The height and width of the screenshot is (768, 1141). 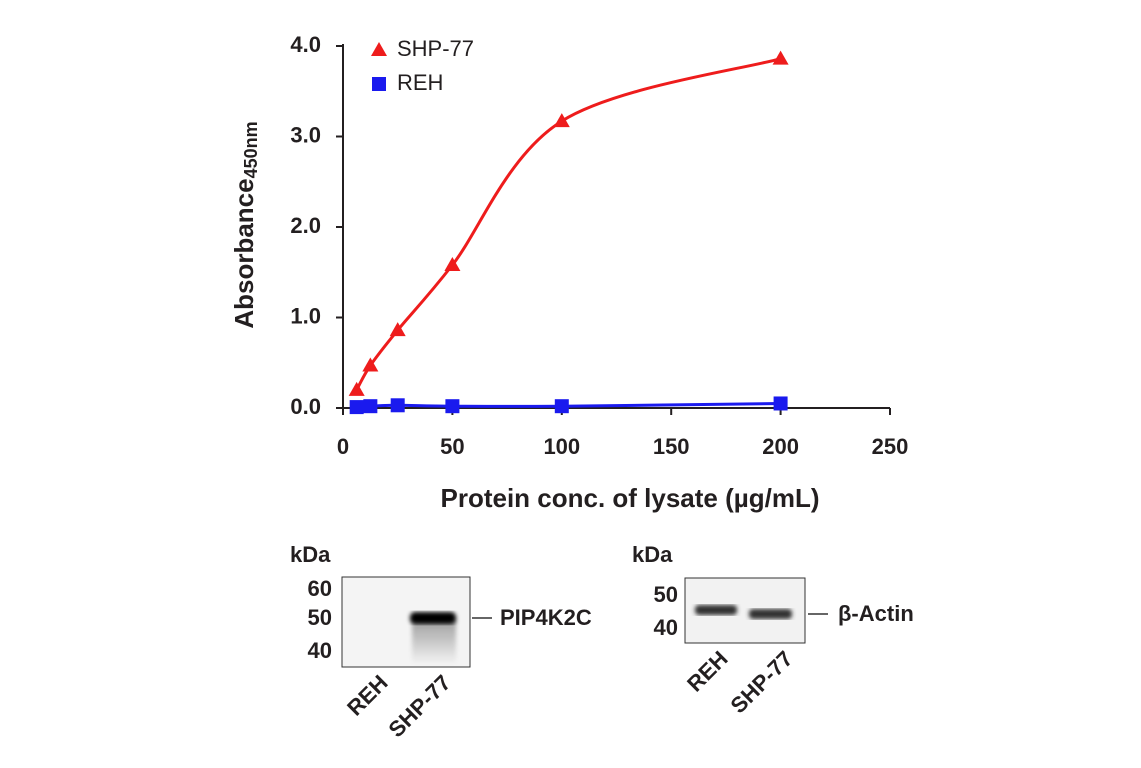 What do you see at coordinates (890, 446) in the screenshot?
I see `x-tick-label: 250` at bounding box center [890, 446].